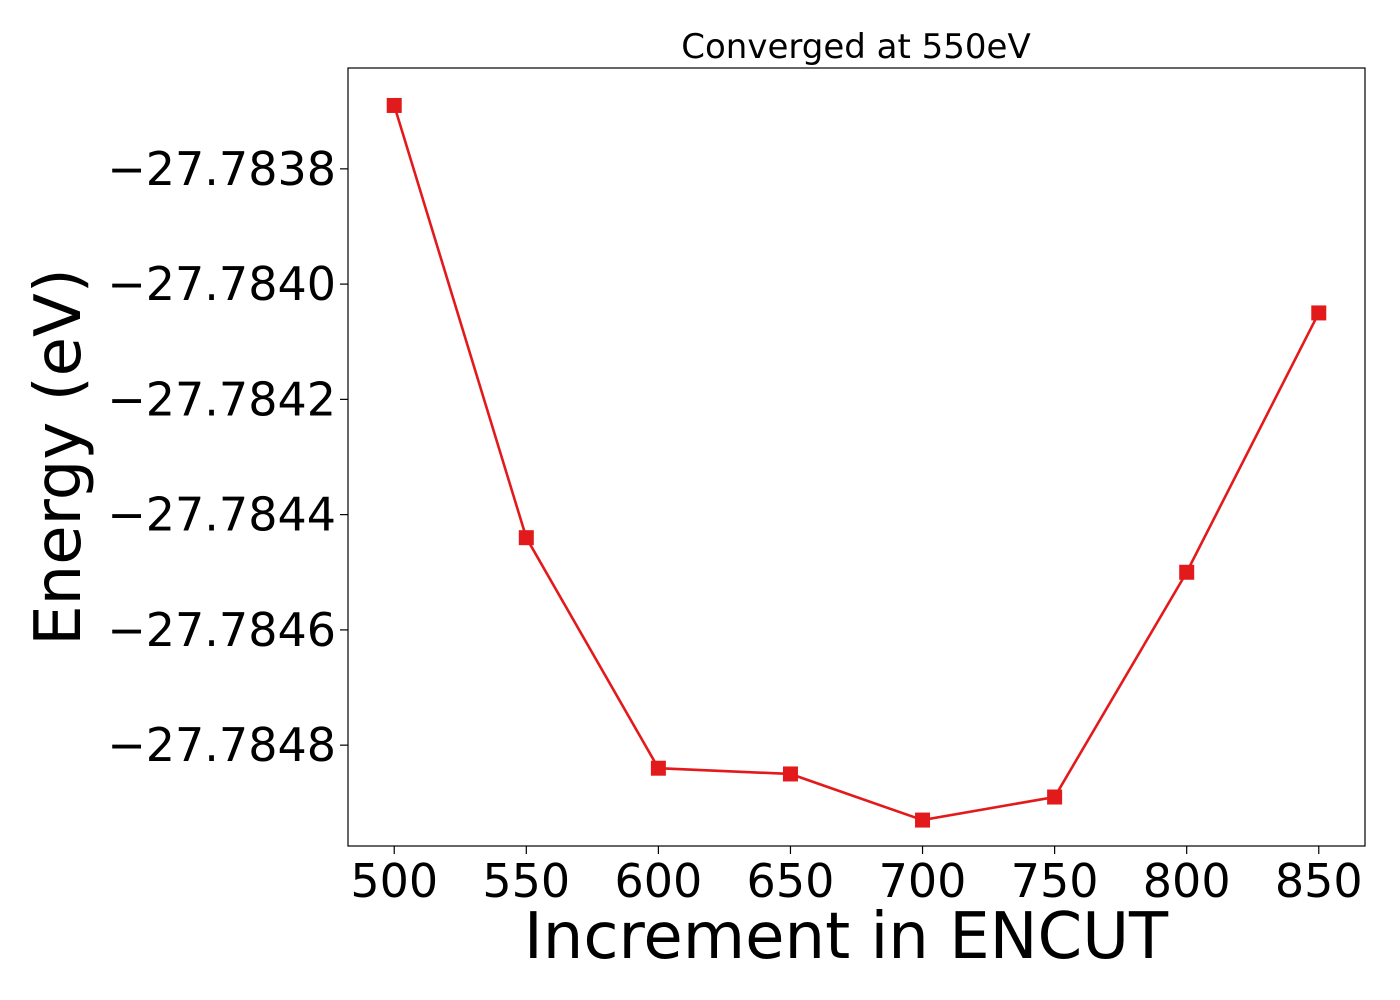 Image resolution: width=1400 pixels, height=1000 pixels. Describe the element at coordinates (221, 515) in the screenshot. I see `y-tick-label: −27.7844` at that location.